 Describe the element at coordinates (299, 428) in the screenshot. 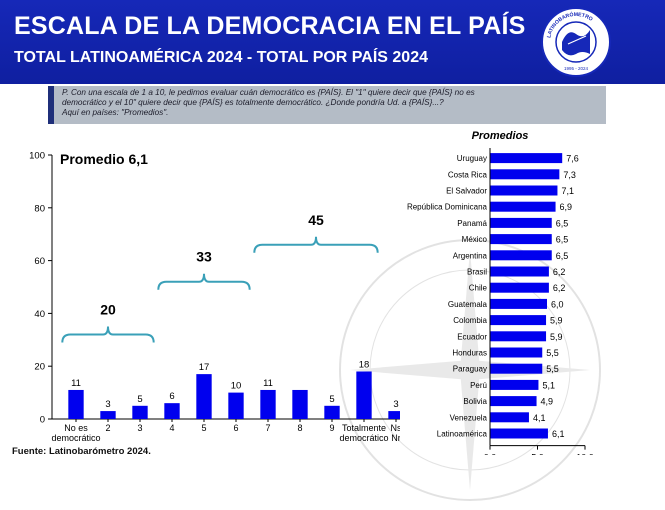

I see `x-tick-label: 8` at that location.